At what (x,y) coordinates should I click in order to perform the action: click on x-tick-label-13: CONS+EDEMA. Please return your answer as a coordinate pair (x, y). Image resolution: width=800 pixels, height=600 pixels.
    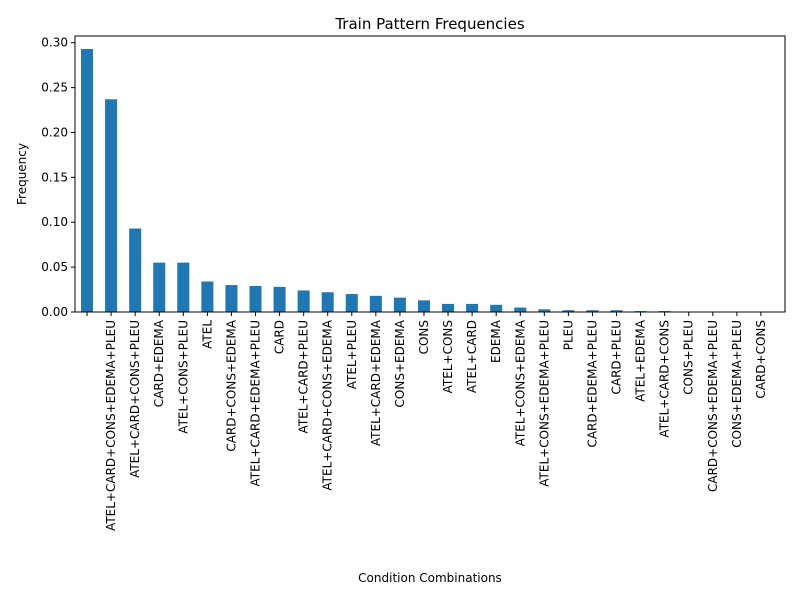
    Looking at the image, I should click on (400, 363).